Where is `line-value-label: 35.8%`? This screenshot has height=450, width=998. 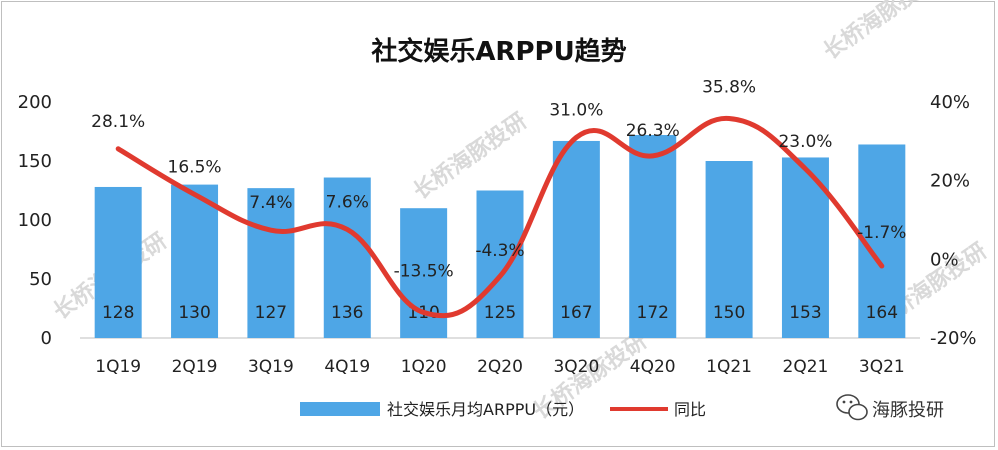
line-value-label: 35.8% is located at coordinates (729, 88).